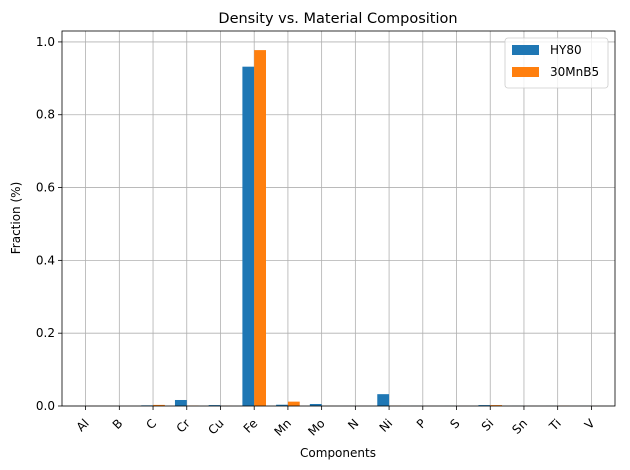 The width and height of the screenshot is (630, 470). Describe the element at coordinates (484, 405) in the screenshot. I see `bar-hy80-si` at that location.